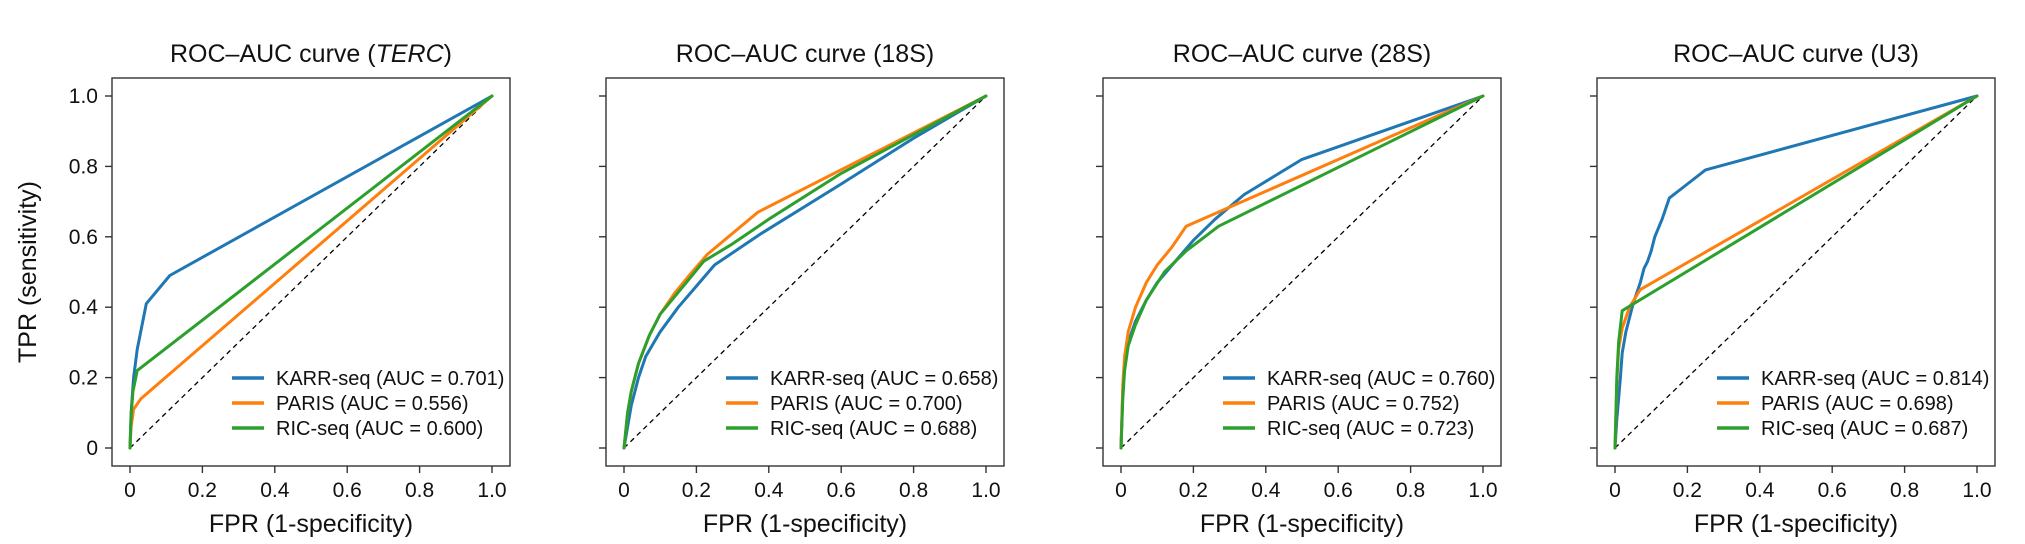 This screenshot has width=2025, height=544. Describe the element at coordinates (28, 272) in the screenshot. I see `y-axis-label: TPR (sensitivity)` at that location.